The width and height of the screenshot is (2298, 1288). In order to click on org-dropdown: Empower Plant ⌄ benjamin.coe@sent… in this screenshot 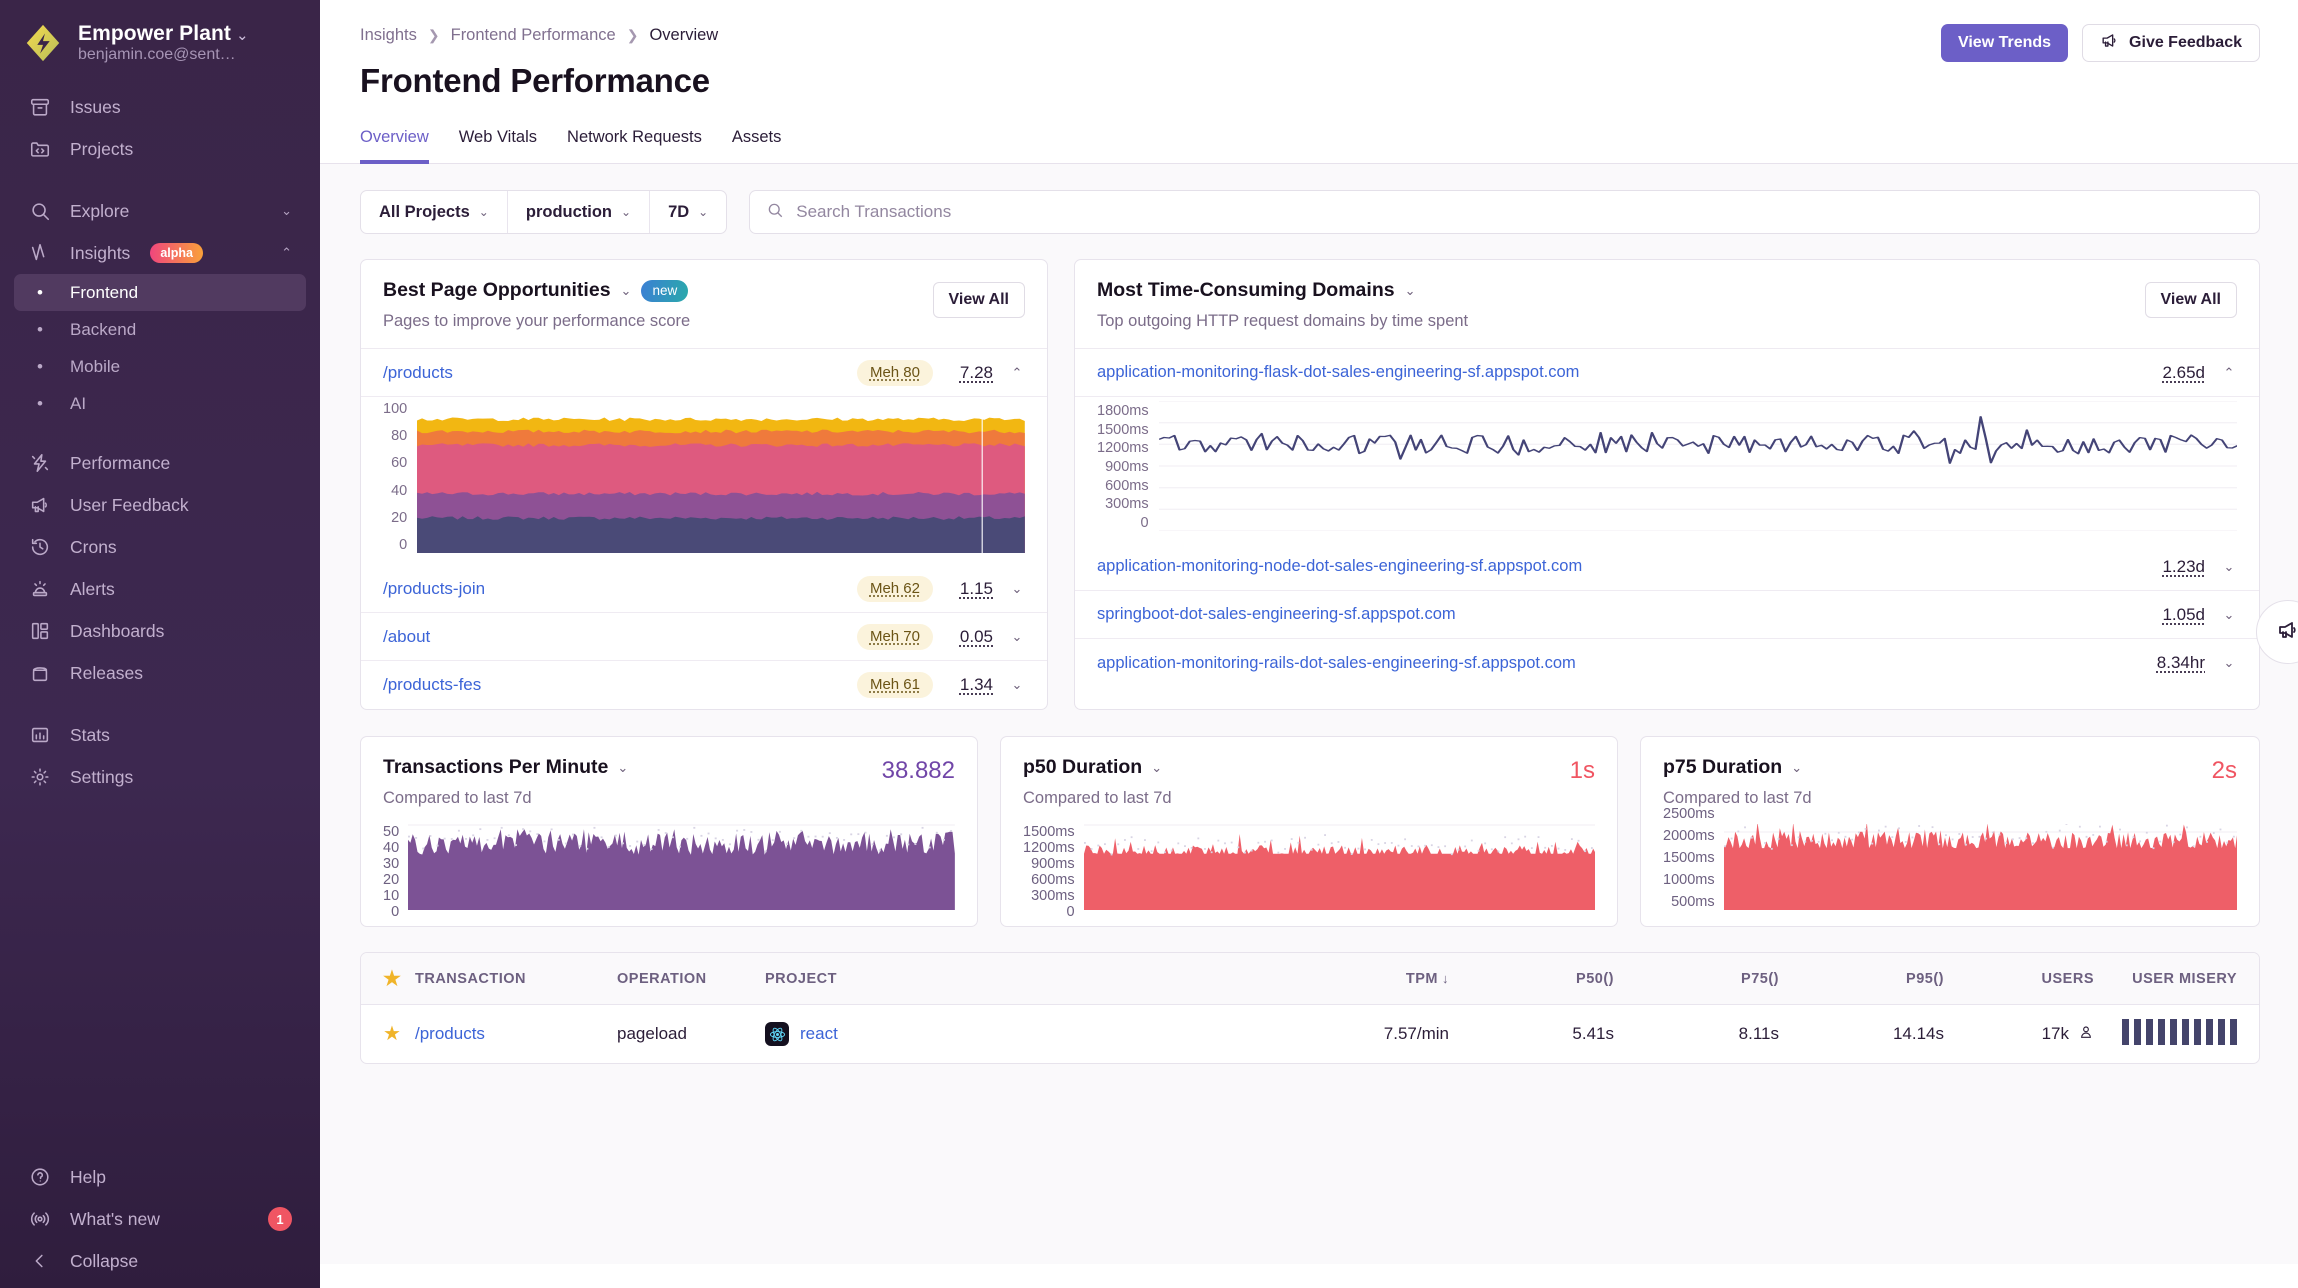, I will do `click(160, 47)`.